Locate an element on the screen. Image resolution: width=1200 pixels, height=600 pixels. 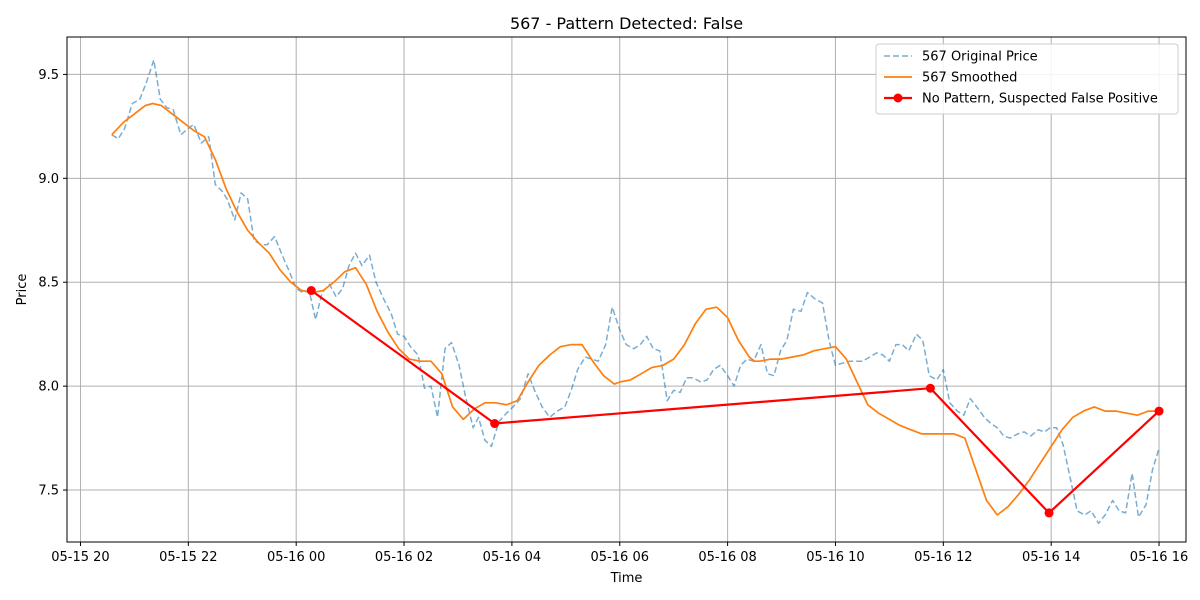
x-tick-label: 05-15 22 is located at coordinates (188, 557).